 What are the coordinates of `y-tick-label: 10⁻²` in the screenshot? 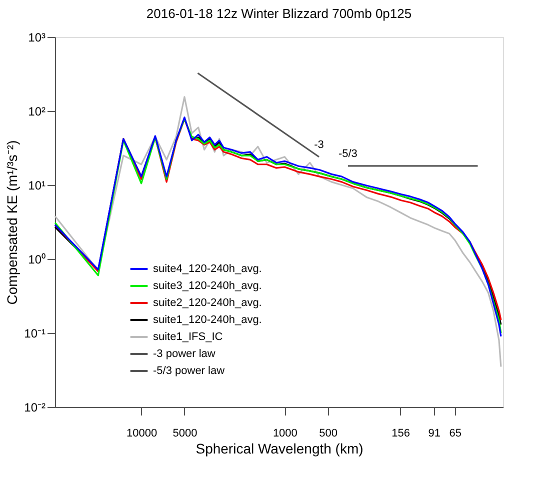 It's located at (35, 407).